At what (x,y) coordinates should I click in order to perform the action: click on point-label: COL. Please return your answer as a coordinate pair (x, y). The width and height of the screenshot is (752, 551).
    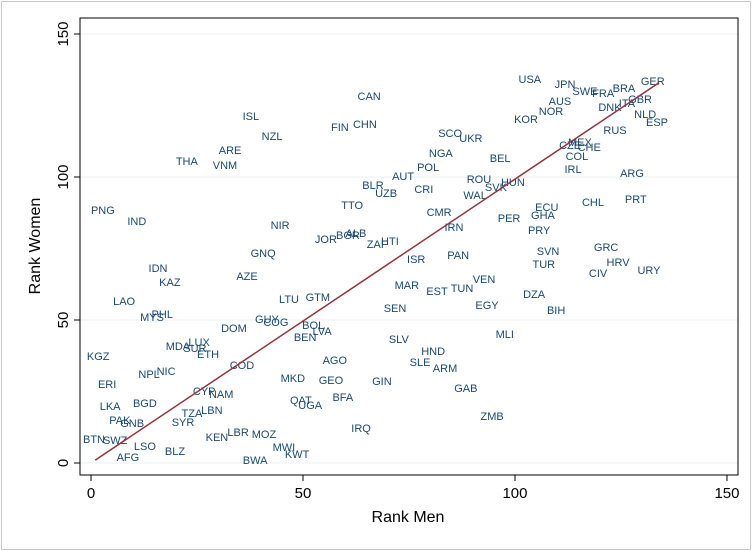
    Looking at the image, I should click on (577, 157).